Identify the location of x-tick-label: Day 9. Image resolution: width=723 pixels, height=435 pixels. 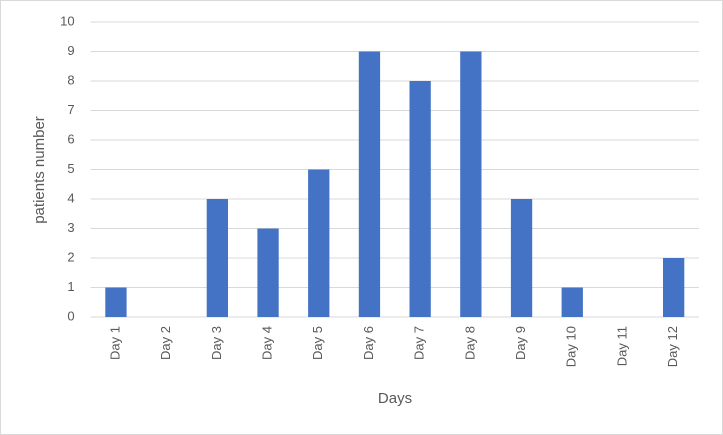
(520, 343).